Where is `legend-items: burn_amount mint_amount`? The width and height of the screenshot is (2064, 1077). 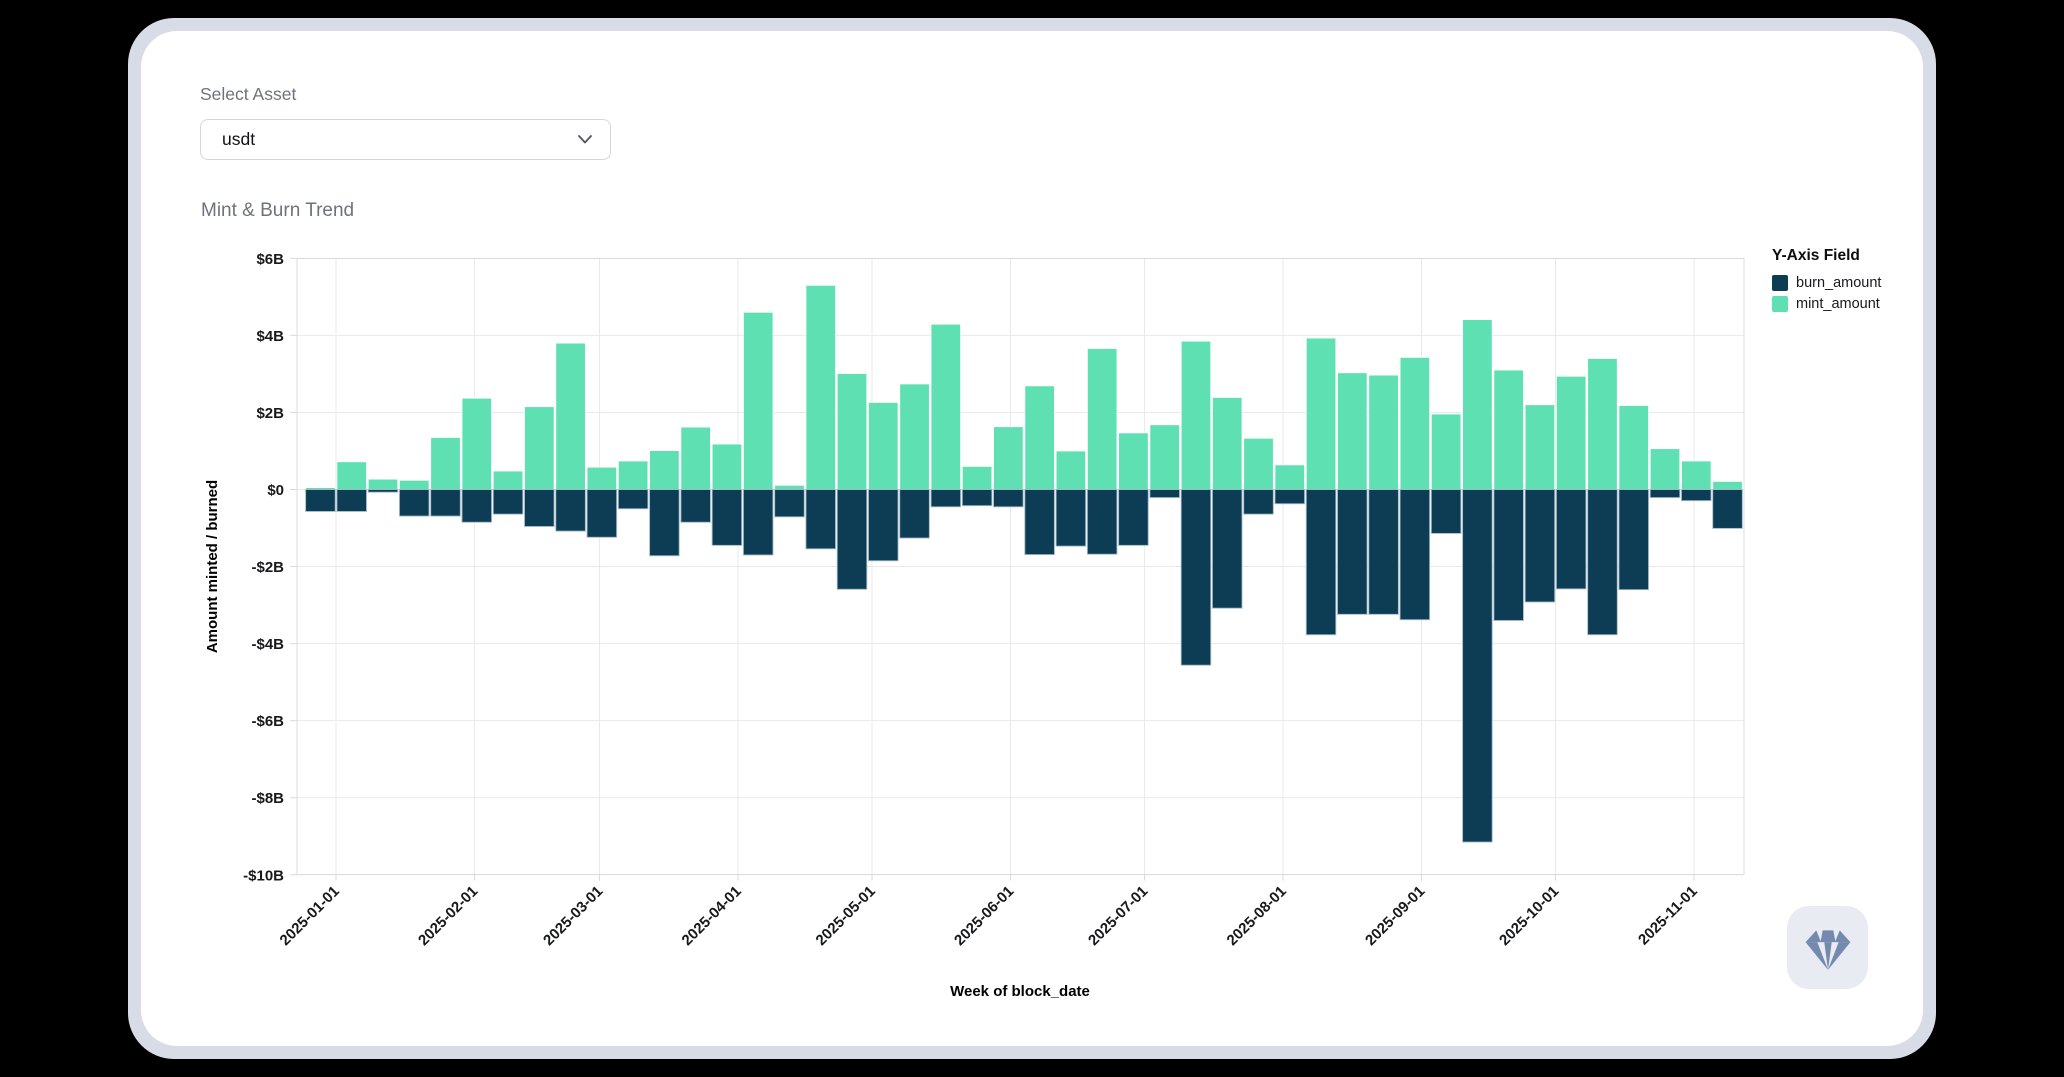 legend-items: burn_amount mint_amount is located at coordinates (1826, 293).